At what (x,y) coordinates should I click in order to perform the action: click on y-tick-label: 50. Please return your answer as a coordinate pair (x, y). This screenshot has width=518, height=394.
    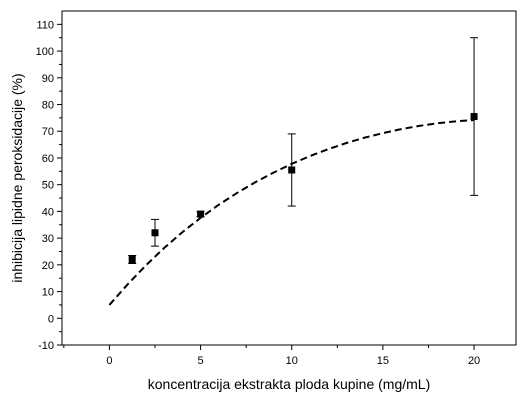
    Looking at the image, I should click on (48, 186).